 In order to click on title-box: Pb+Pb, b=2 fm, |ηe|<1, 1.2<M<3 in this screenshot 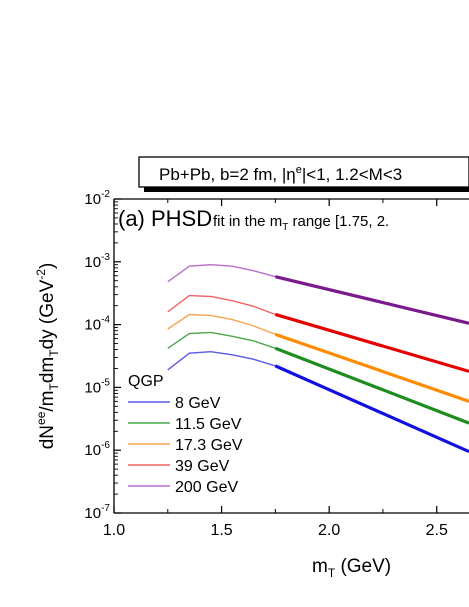, I will do `click(303, 174)`.